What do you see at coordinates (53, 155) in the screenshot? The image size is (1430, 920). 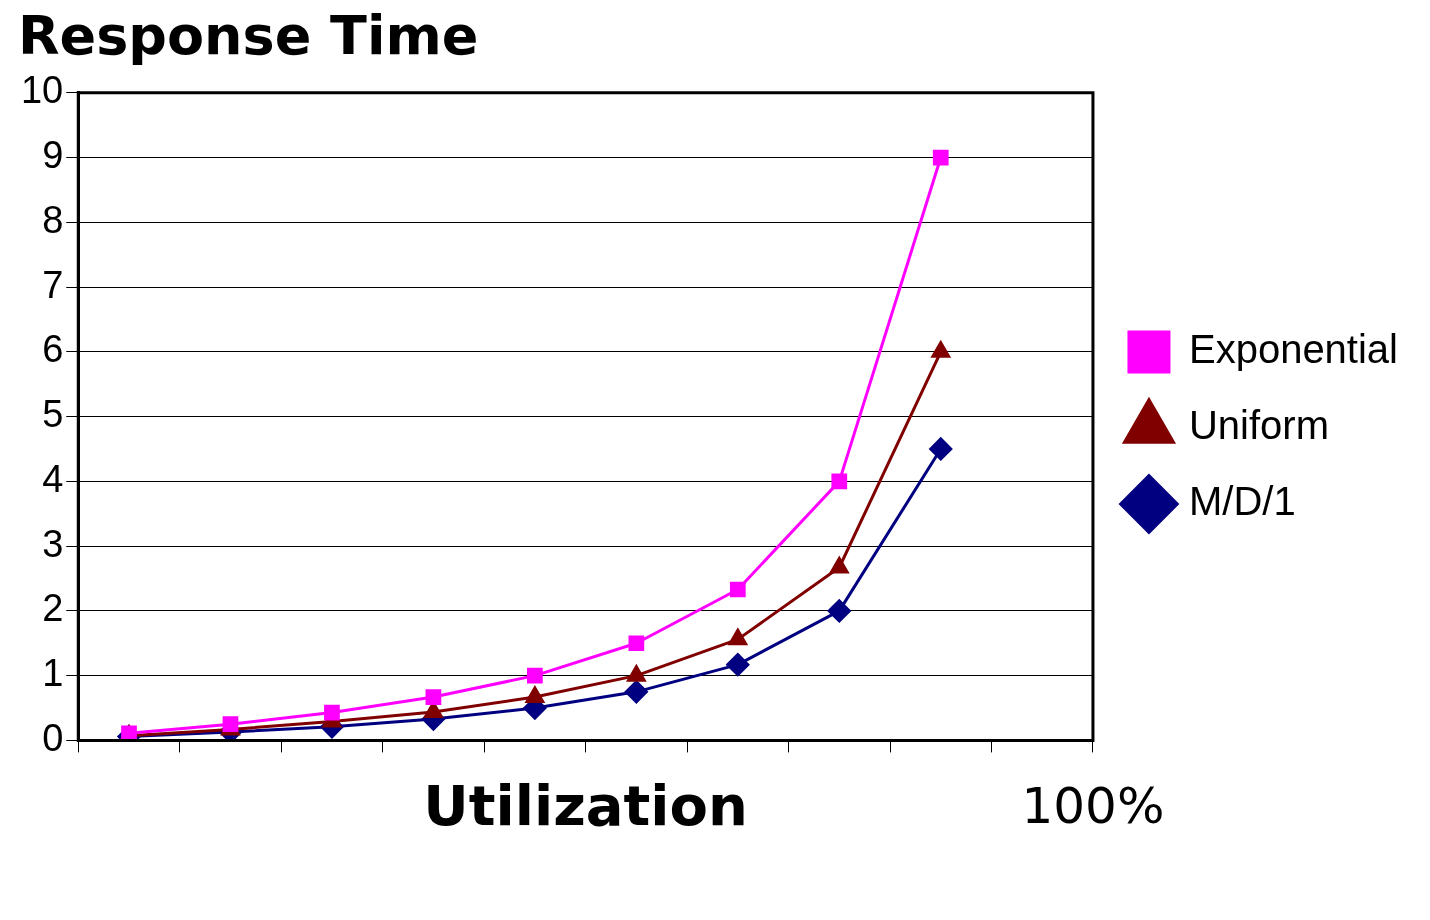 I see `y-tick-label: 9` at bounding box center [53, 155].